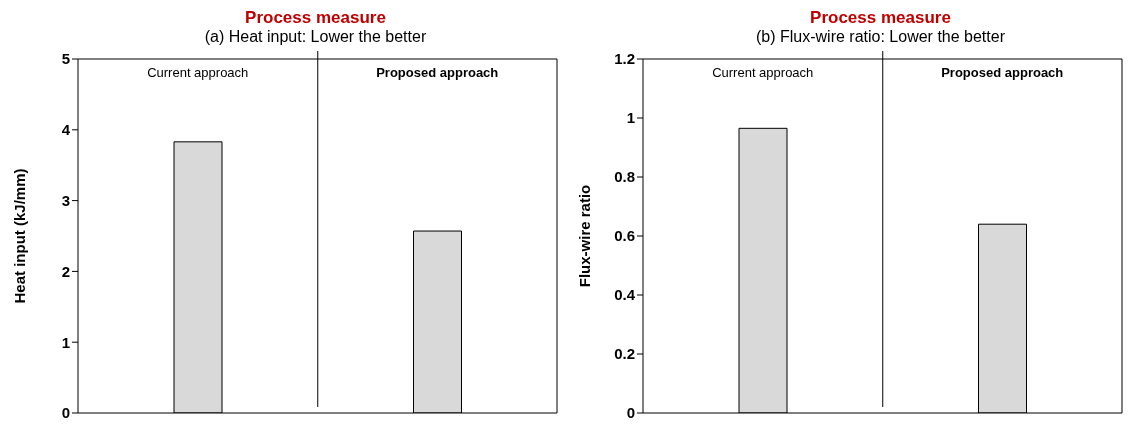 The image size is (1137, 447). What do you see at coordinates (65, 271) in the screenshot?
I see `y-tick-label: 2` at bounding box center [65, 271].